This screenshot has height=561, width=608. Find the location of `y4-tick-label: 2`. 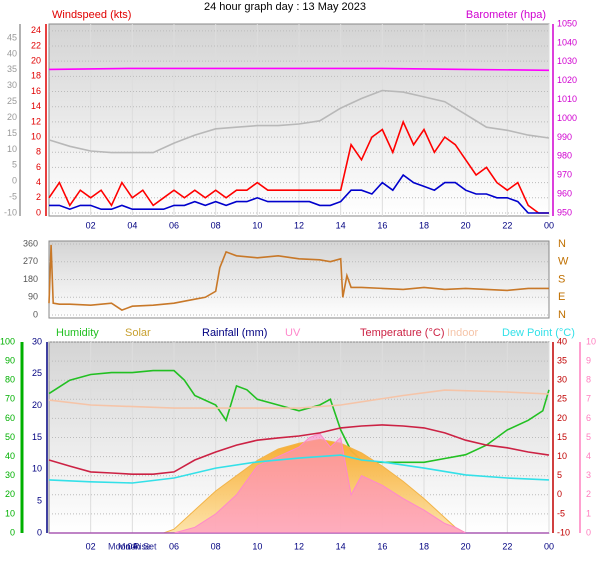

y4-tick-label: 2 is located at coordinates (588, 494).